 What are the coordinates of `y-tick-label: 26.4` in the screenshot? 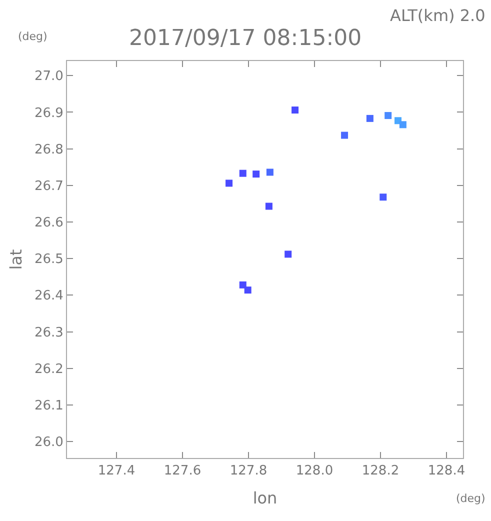 It's located at (49, 296).